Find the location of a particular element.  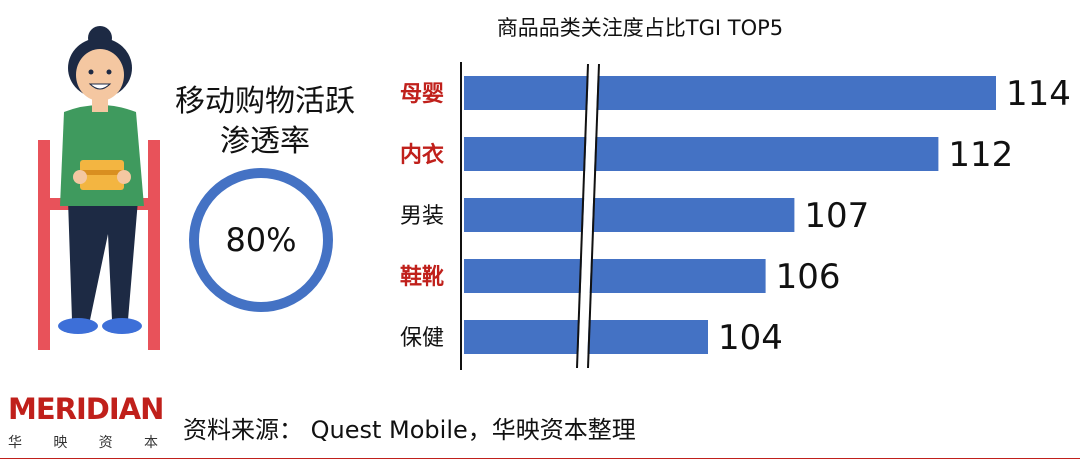

box-tape is located at coordinates (102, 172).